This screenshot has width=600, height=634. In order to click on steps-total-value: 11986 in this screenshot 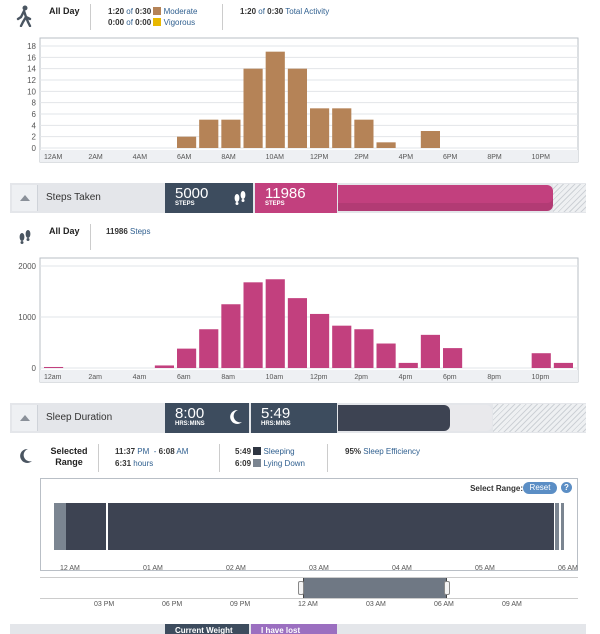, I will do `click(117, 231)`.